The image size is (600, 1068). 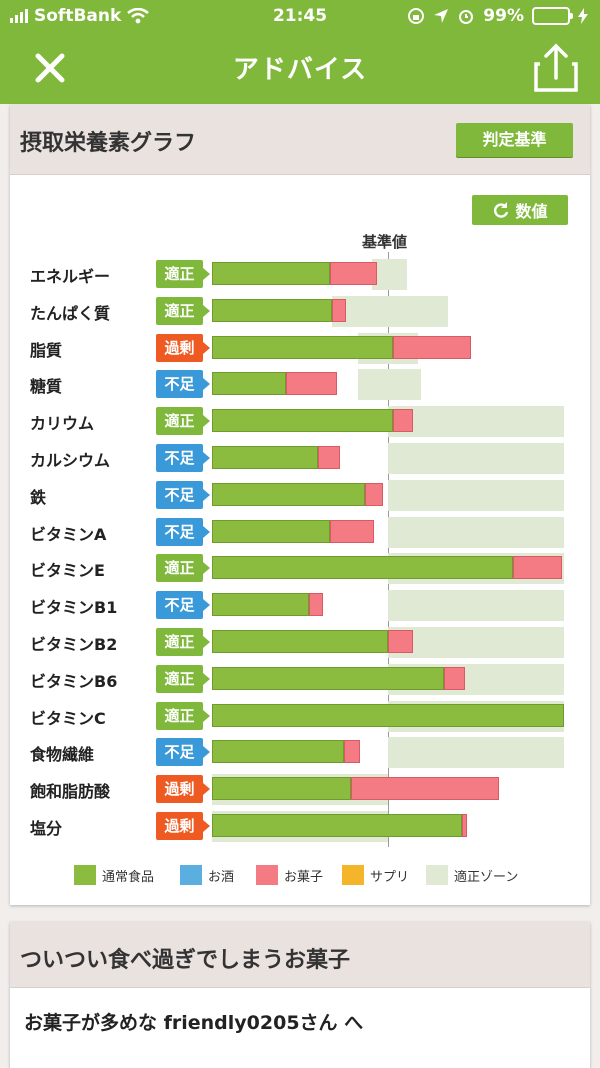 What do you see at coordinates (441, 16) in the screenshot?
I see `location-icon` at bounding box center [441, 16].